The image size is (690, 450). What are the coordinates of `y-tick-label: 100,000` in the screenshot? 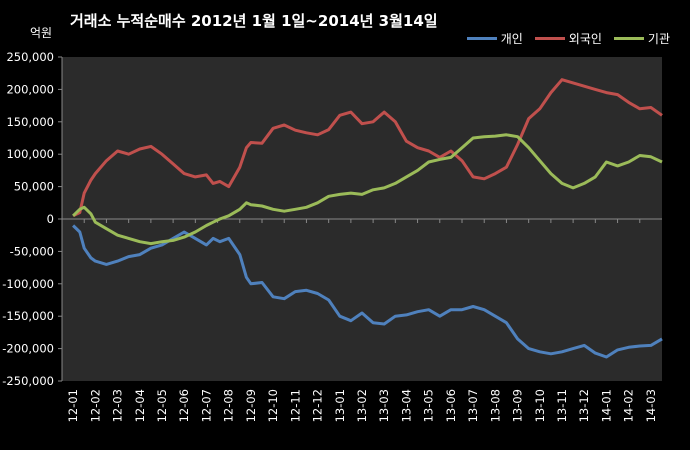 It's located at (30, 154).